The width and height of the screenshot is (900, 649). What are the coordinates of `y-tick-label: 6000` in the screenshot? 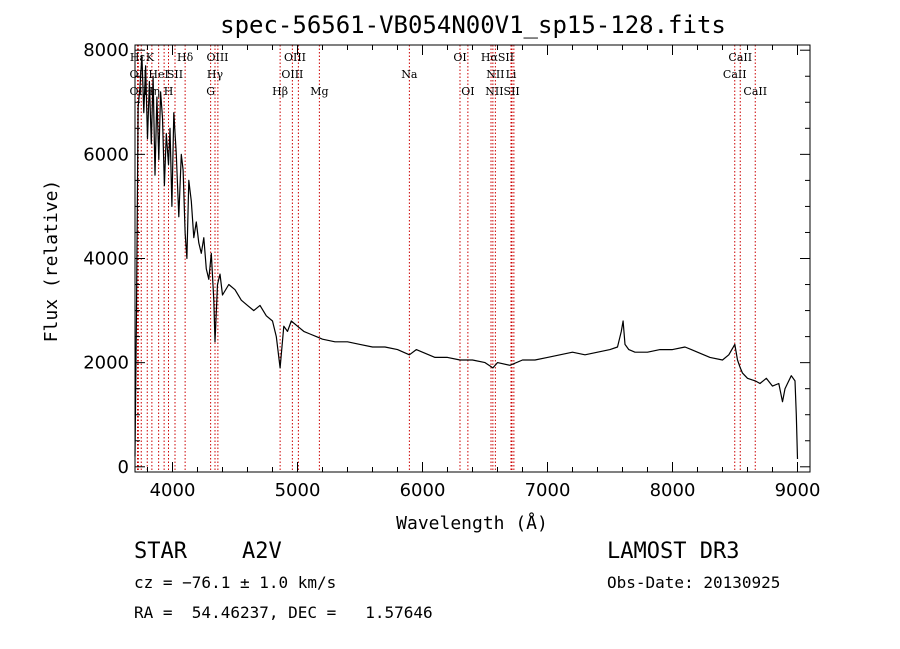 It's located at (106, 154).